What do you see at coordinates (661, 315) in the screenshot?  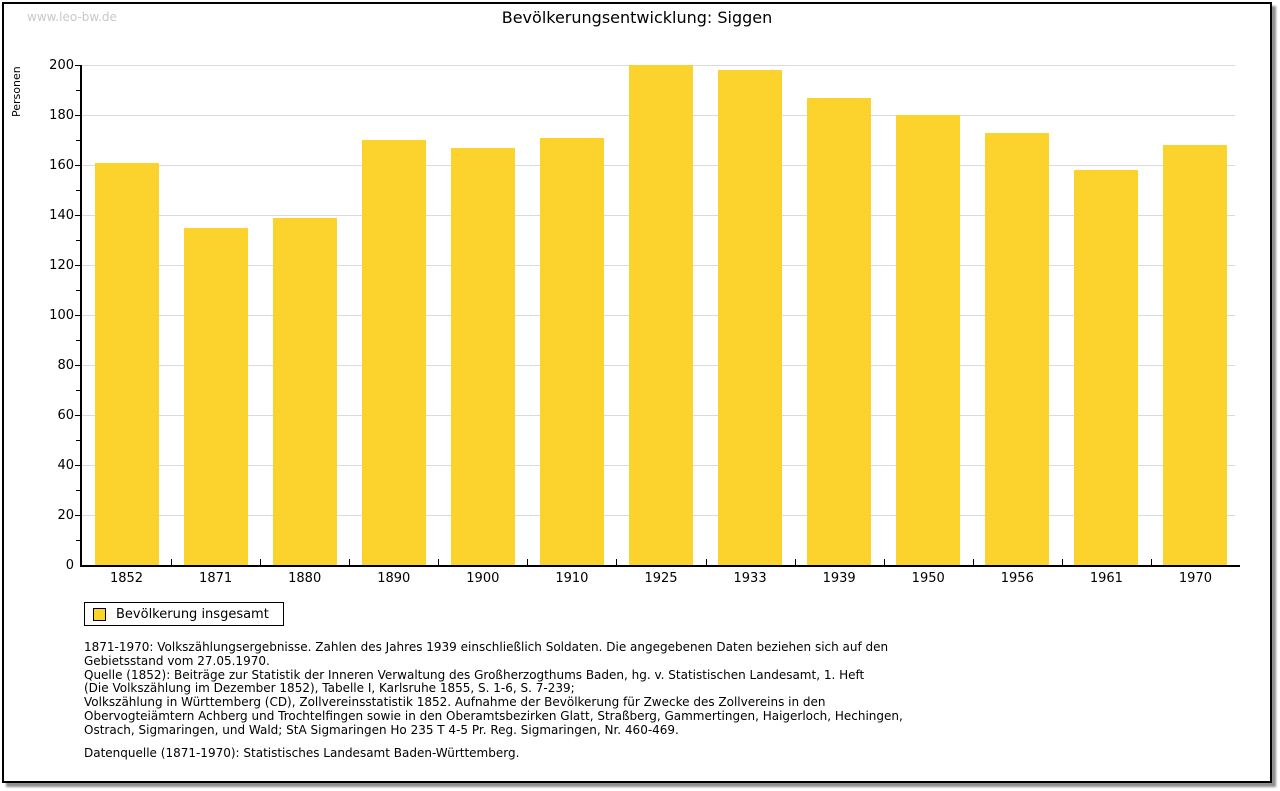 I see `bar-1925` at bounding box center [661, 315].